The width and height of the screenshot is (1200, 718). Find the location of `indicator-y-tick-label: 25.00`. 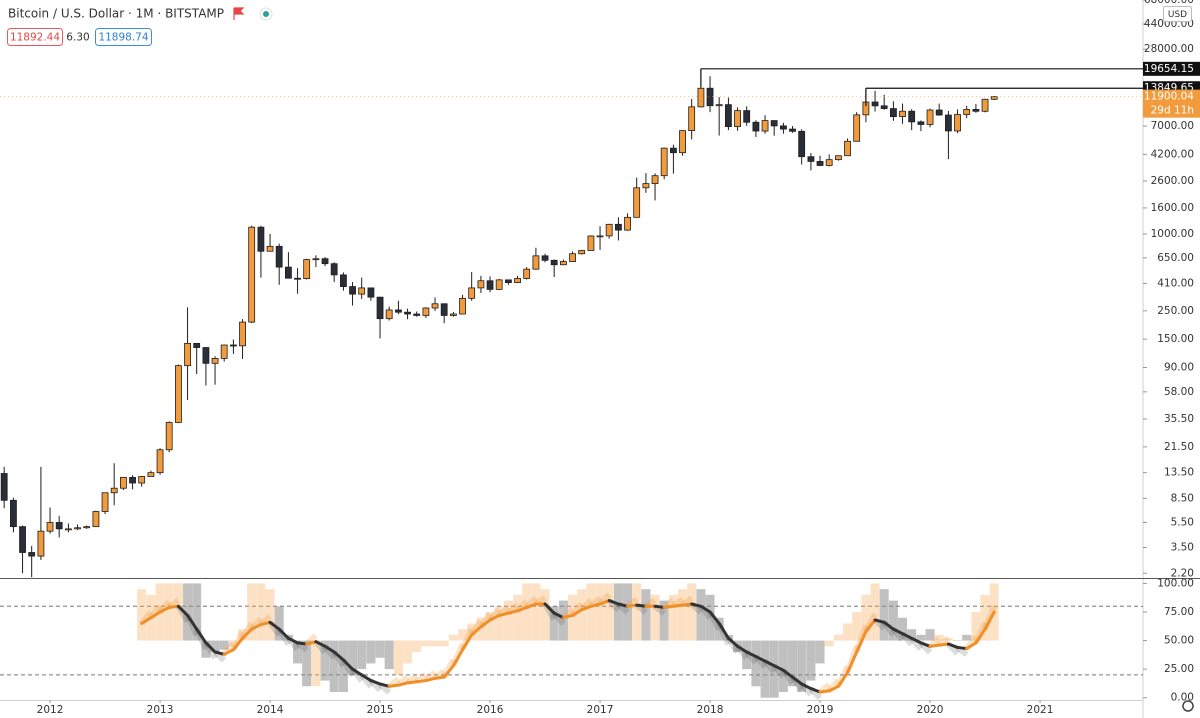

indicator-y-tick-label: 25.00 is located at coordinates (1179, 669).